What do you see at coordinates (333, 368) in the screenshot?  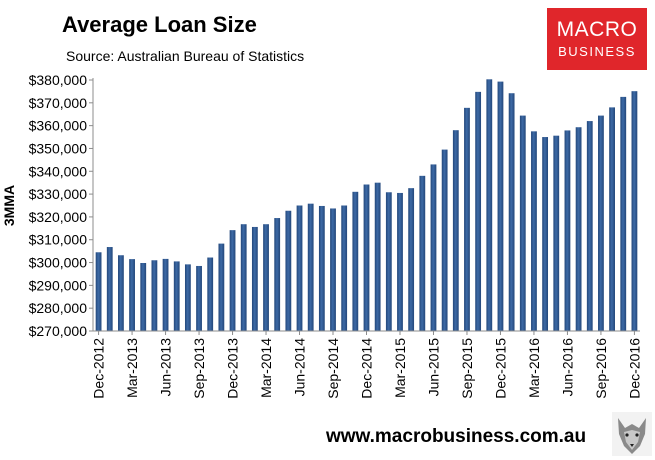 I see `x-tick-label: Sep-2014` at bounding box center [333, 368].